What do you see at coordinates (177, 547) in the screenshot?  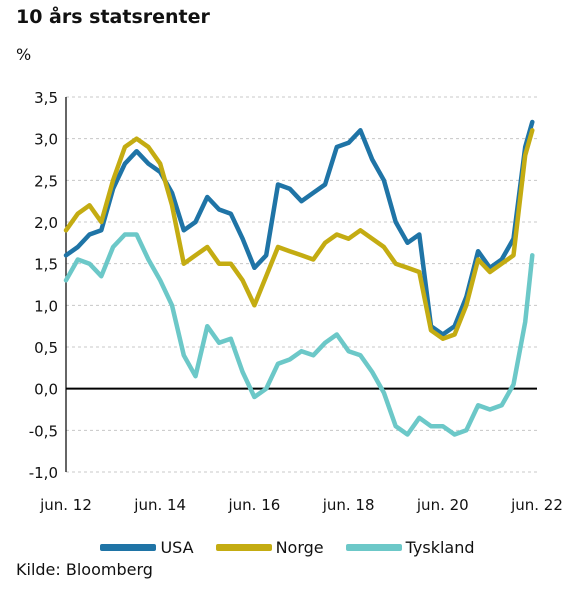 I see `legend-label-usa: USA` at bounding box center [177, 547].